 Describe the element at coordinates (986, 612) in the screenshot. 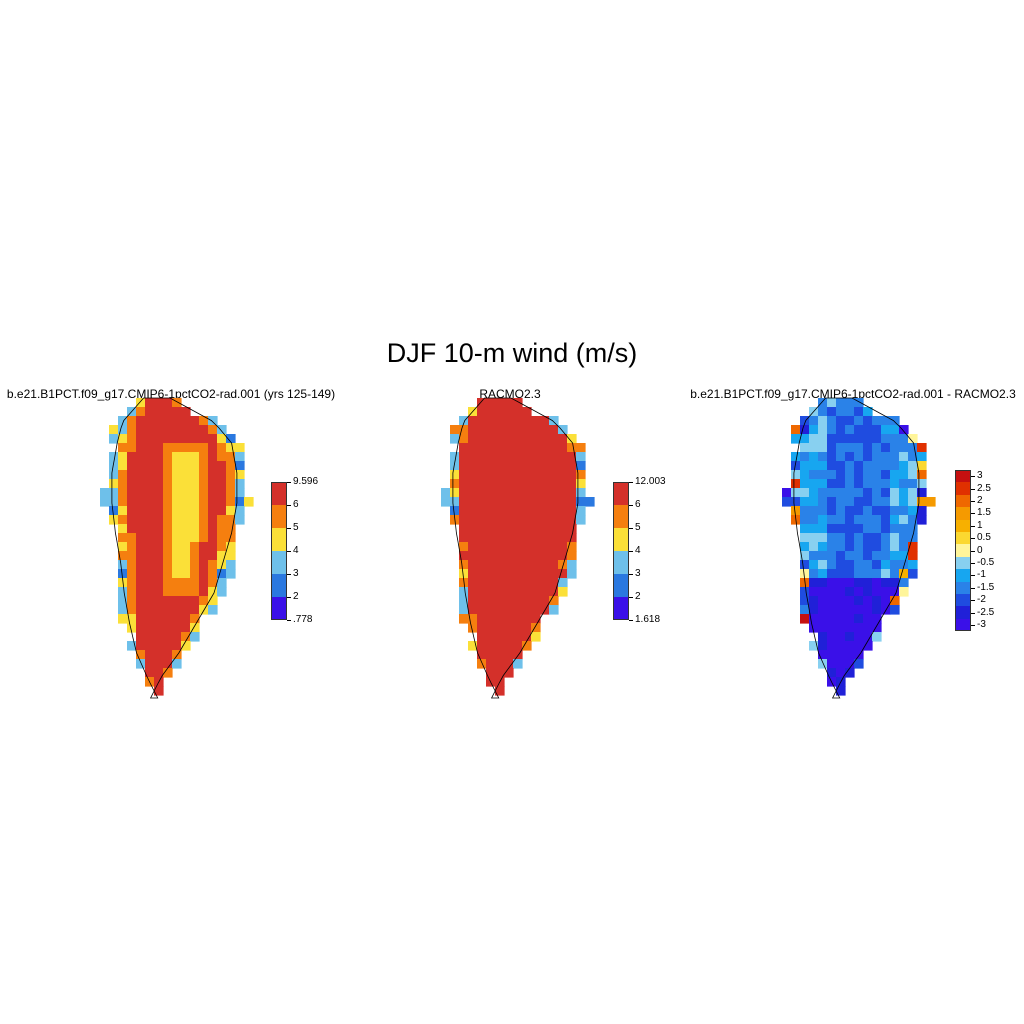

I see `colorbar-label: -2.5` at that location.